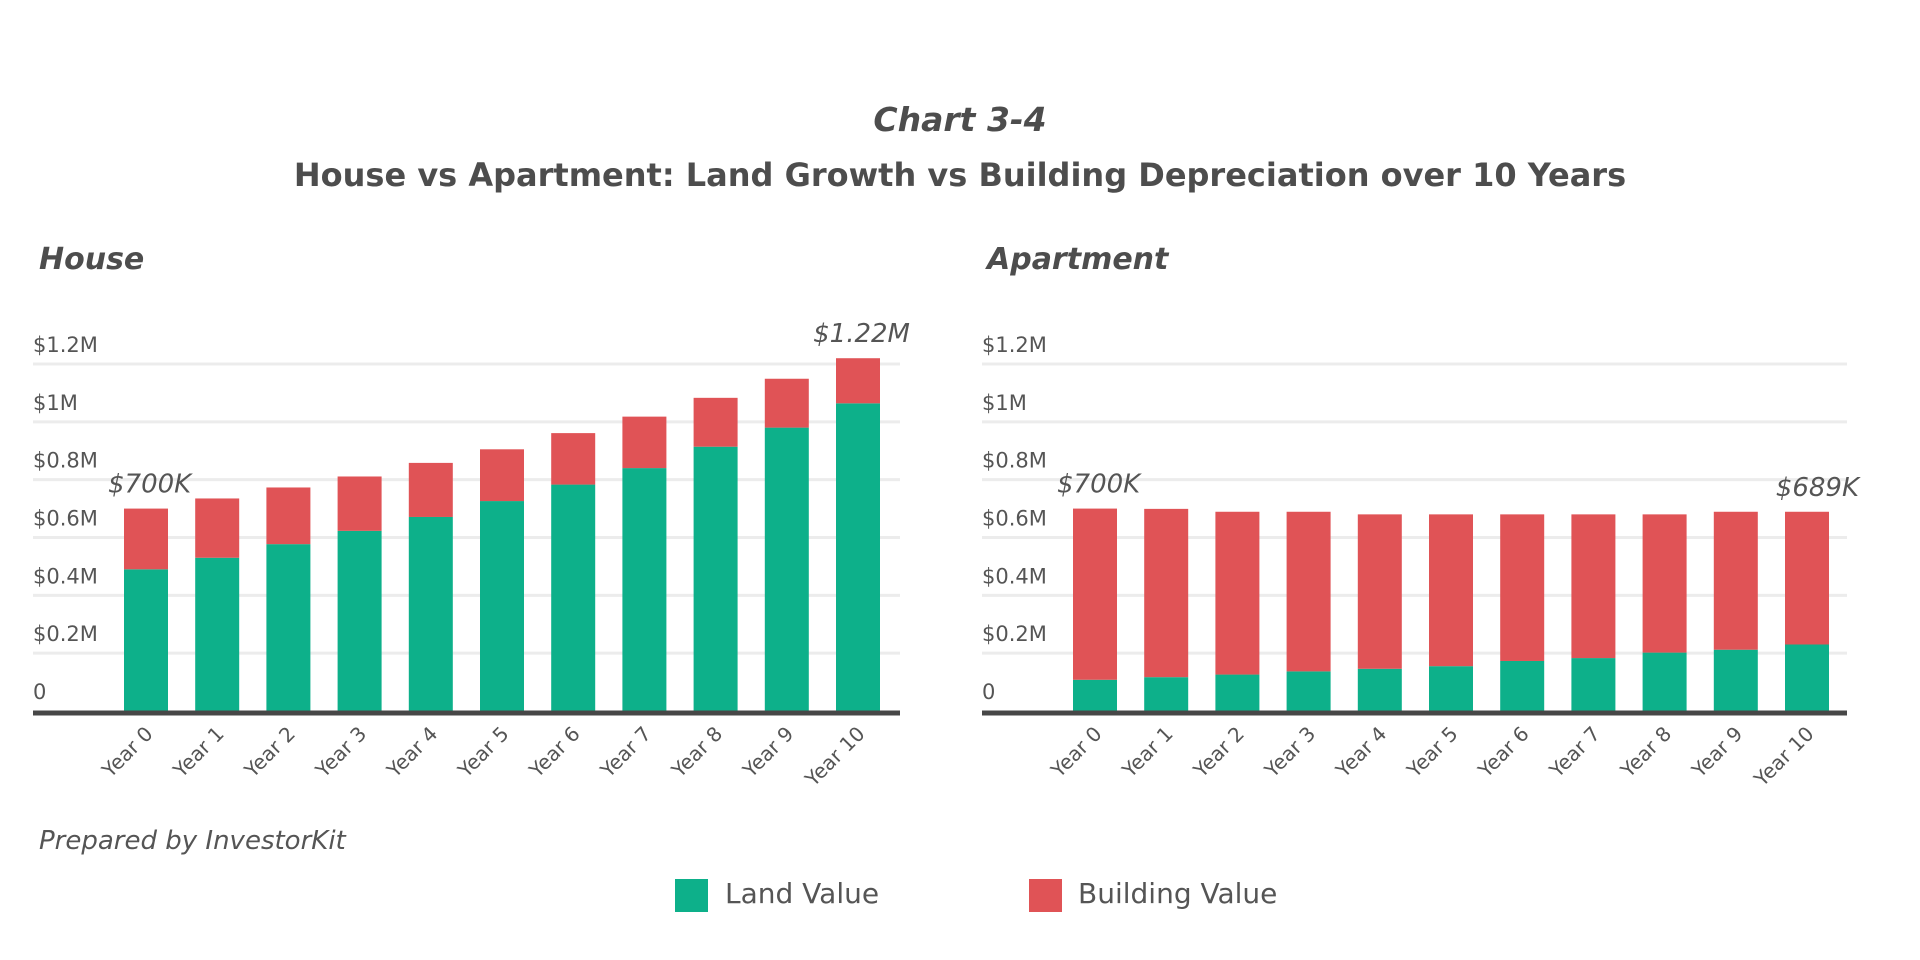  What do you see at coordinates (691, 895) in the screenshot?
I see `legend-swatch-land` at bounding box center [691, 895].